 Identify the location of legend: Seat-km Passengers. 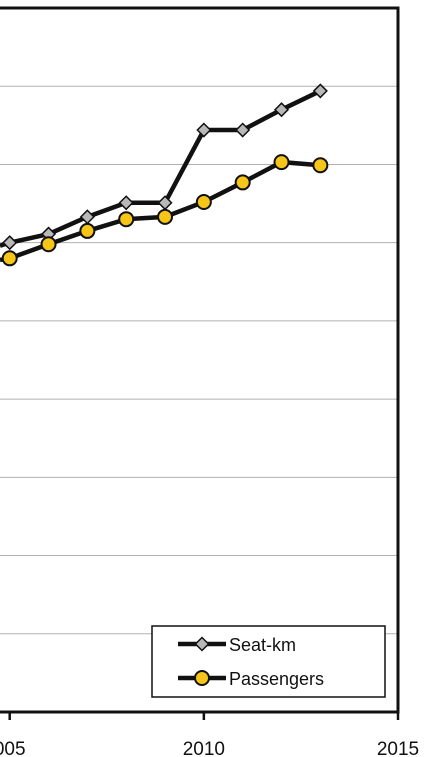
(268, 661).